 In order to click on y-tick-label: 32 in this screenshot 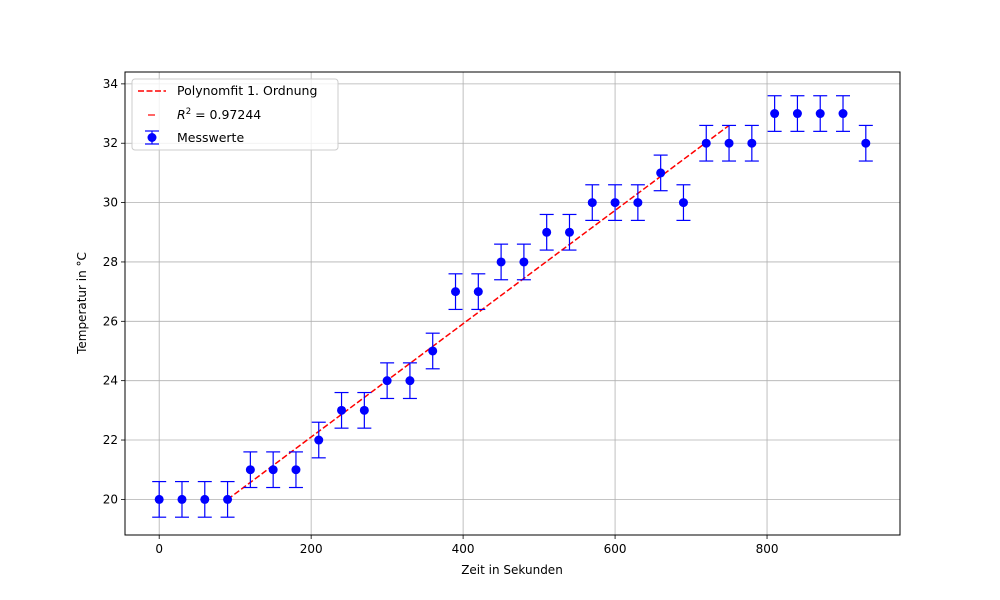, I will do `click(110, 143)`.